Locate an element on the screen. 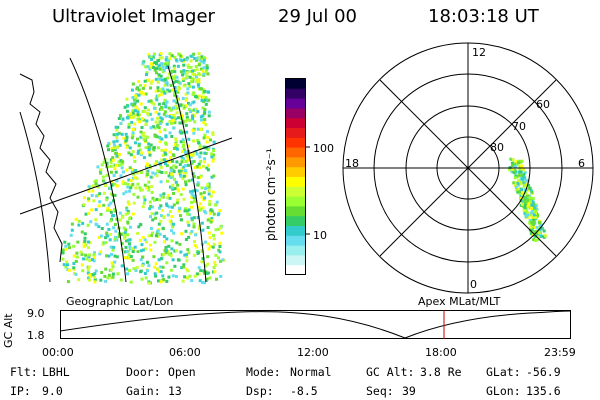 This screenshot has width=600, height=400. polar-label-18: 18 is located at coordinates (352, 163).